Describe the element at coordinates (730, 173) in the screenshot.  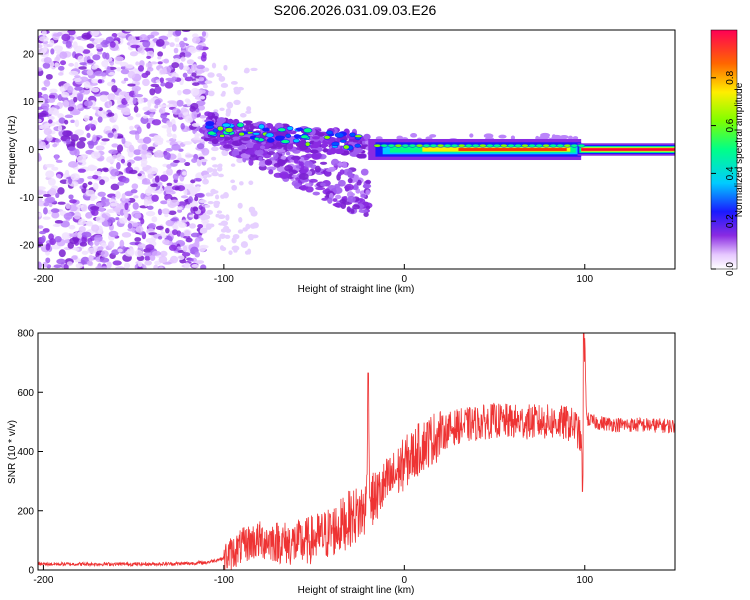
I see `colorbar-tick-label: 0.4` at that location.